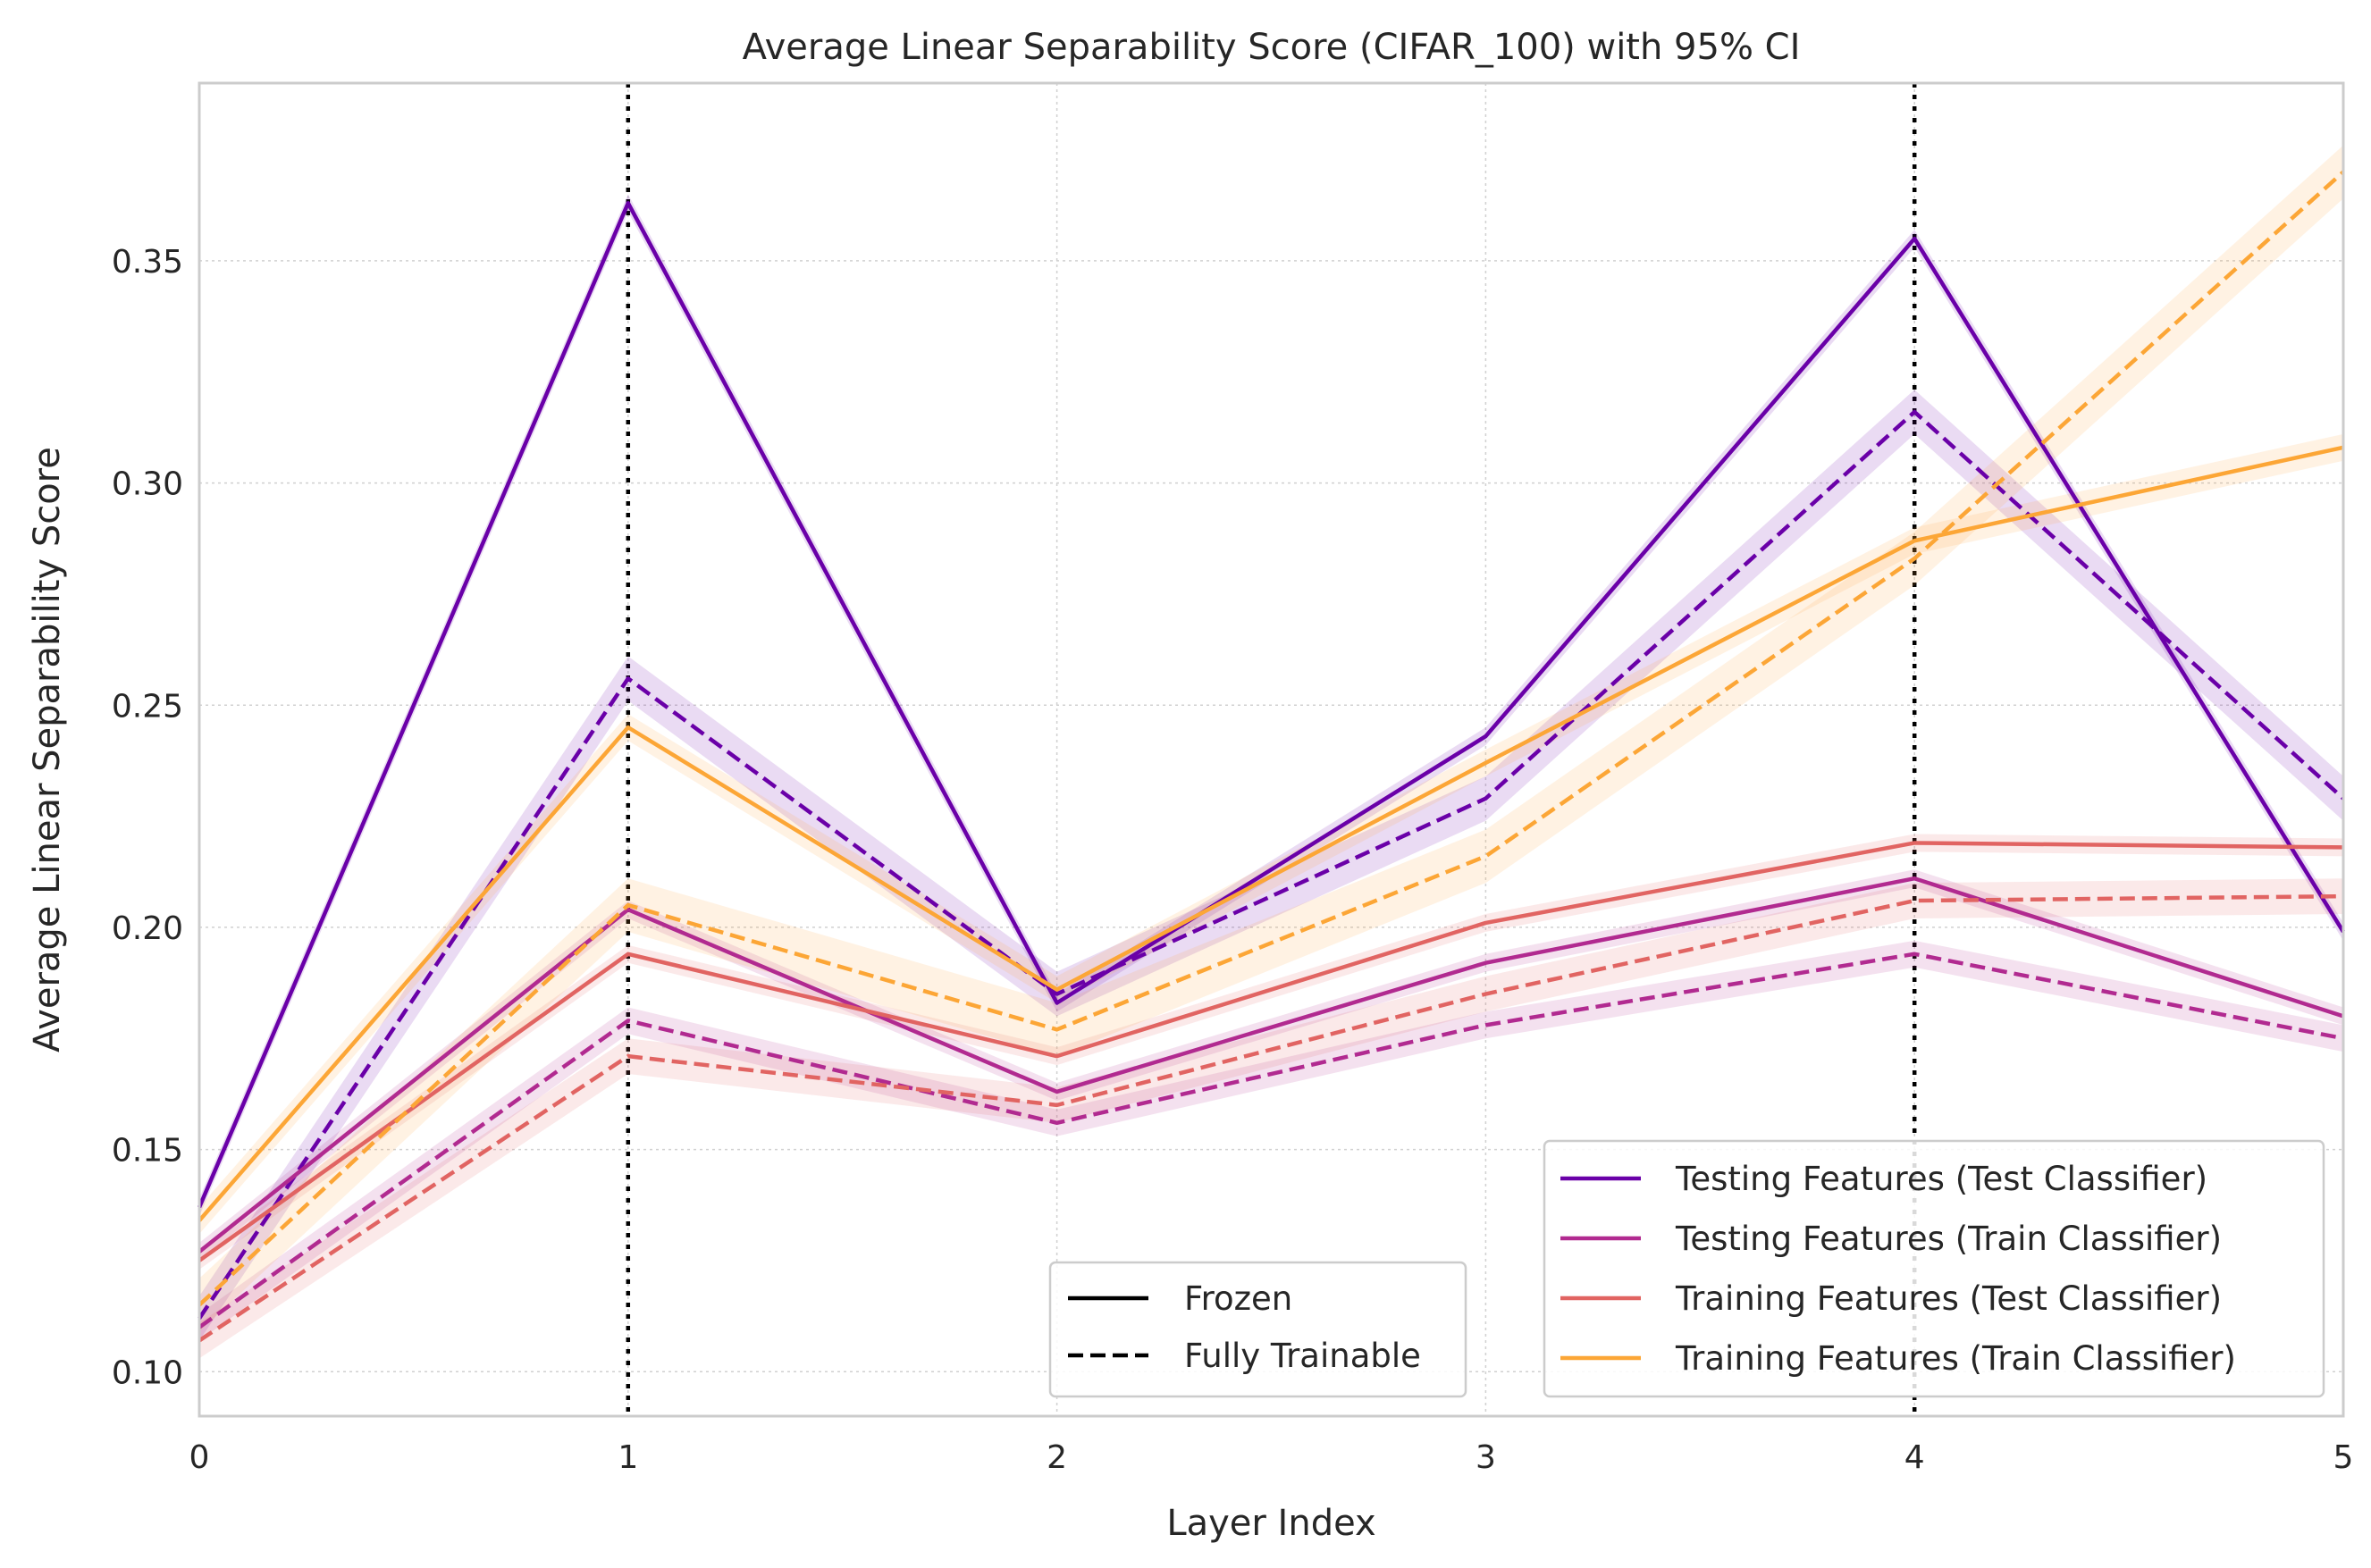 The height and width of the screenshot is (1568, 2371). Describe the element at coordinates (147, 1151) in the screenshot. I see `y-tick-label: 0.15` at that location.